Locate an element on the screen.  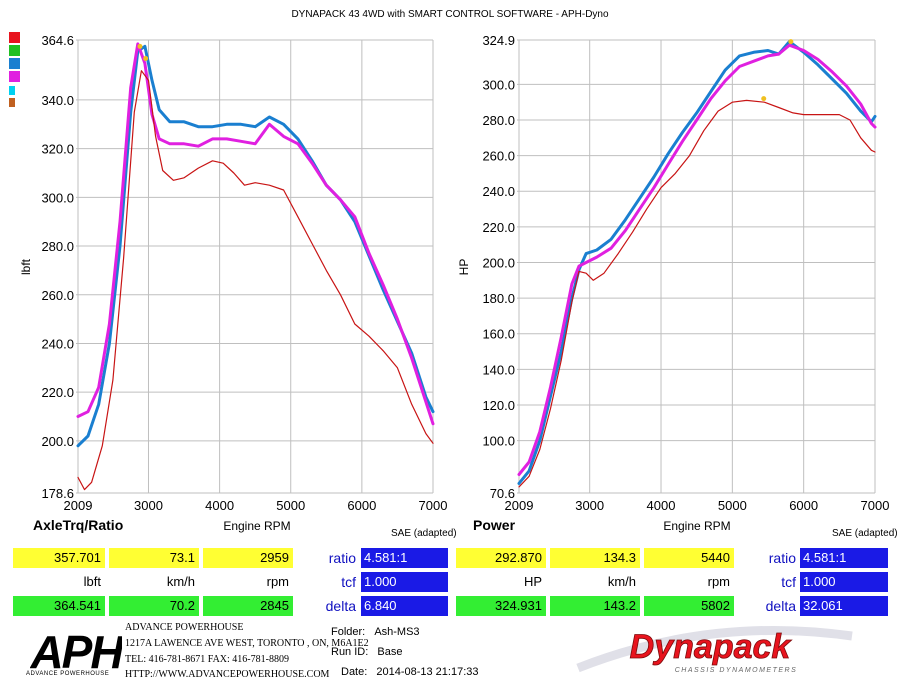
company-name: ADVANCE POWERHOUSE is located at coordinates (184, 627).